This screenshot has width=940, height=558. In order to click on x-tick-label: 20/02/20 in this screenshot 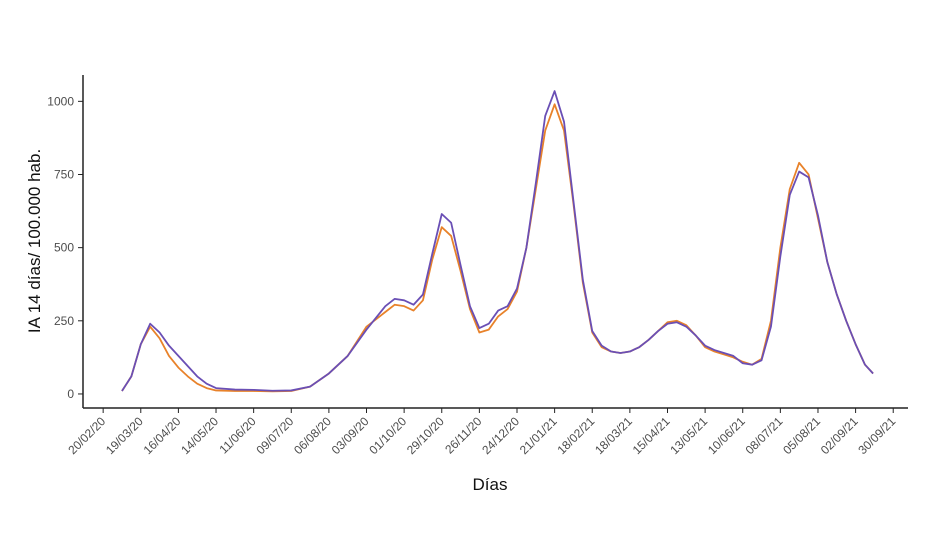, I will do `click(86, 435)`.